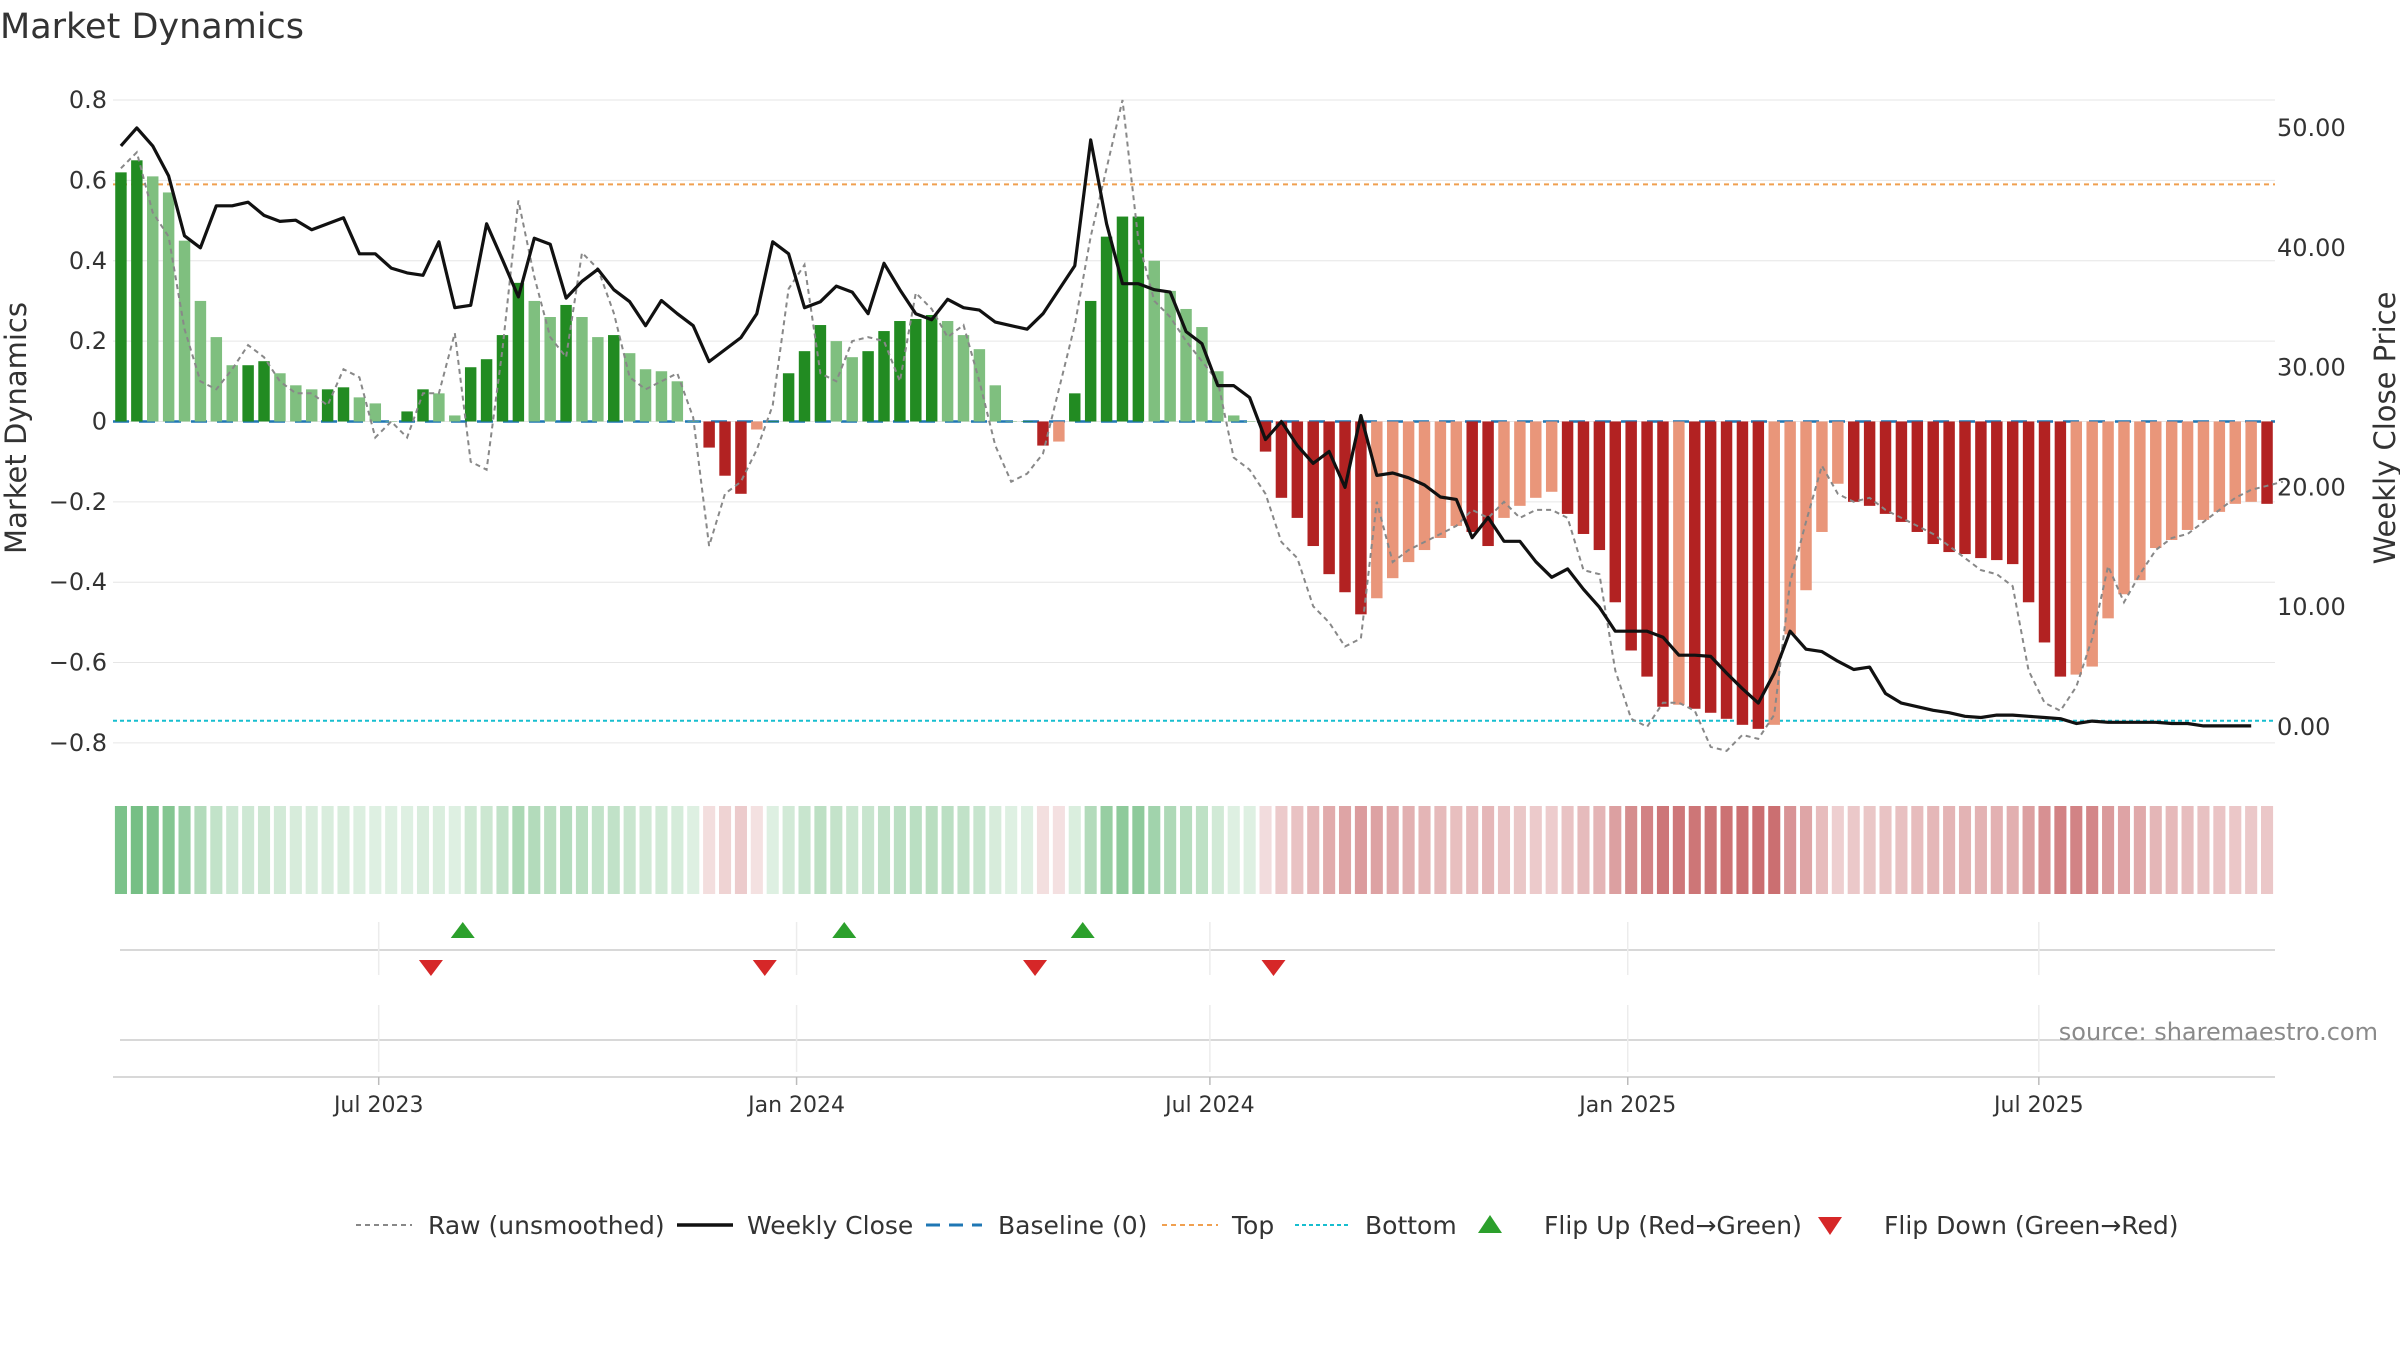 This screenshot has height=1350, width=2400. I want to click on left-tick-label: −0.6, so click(78, 663).